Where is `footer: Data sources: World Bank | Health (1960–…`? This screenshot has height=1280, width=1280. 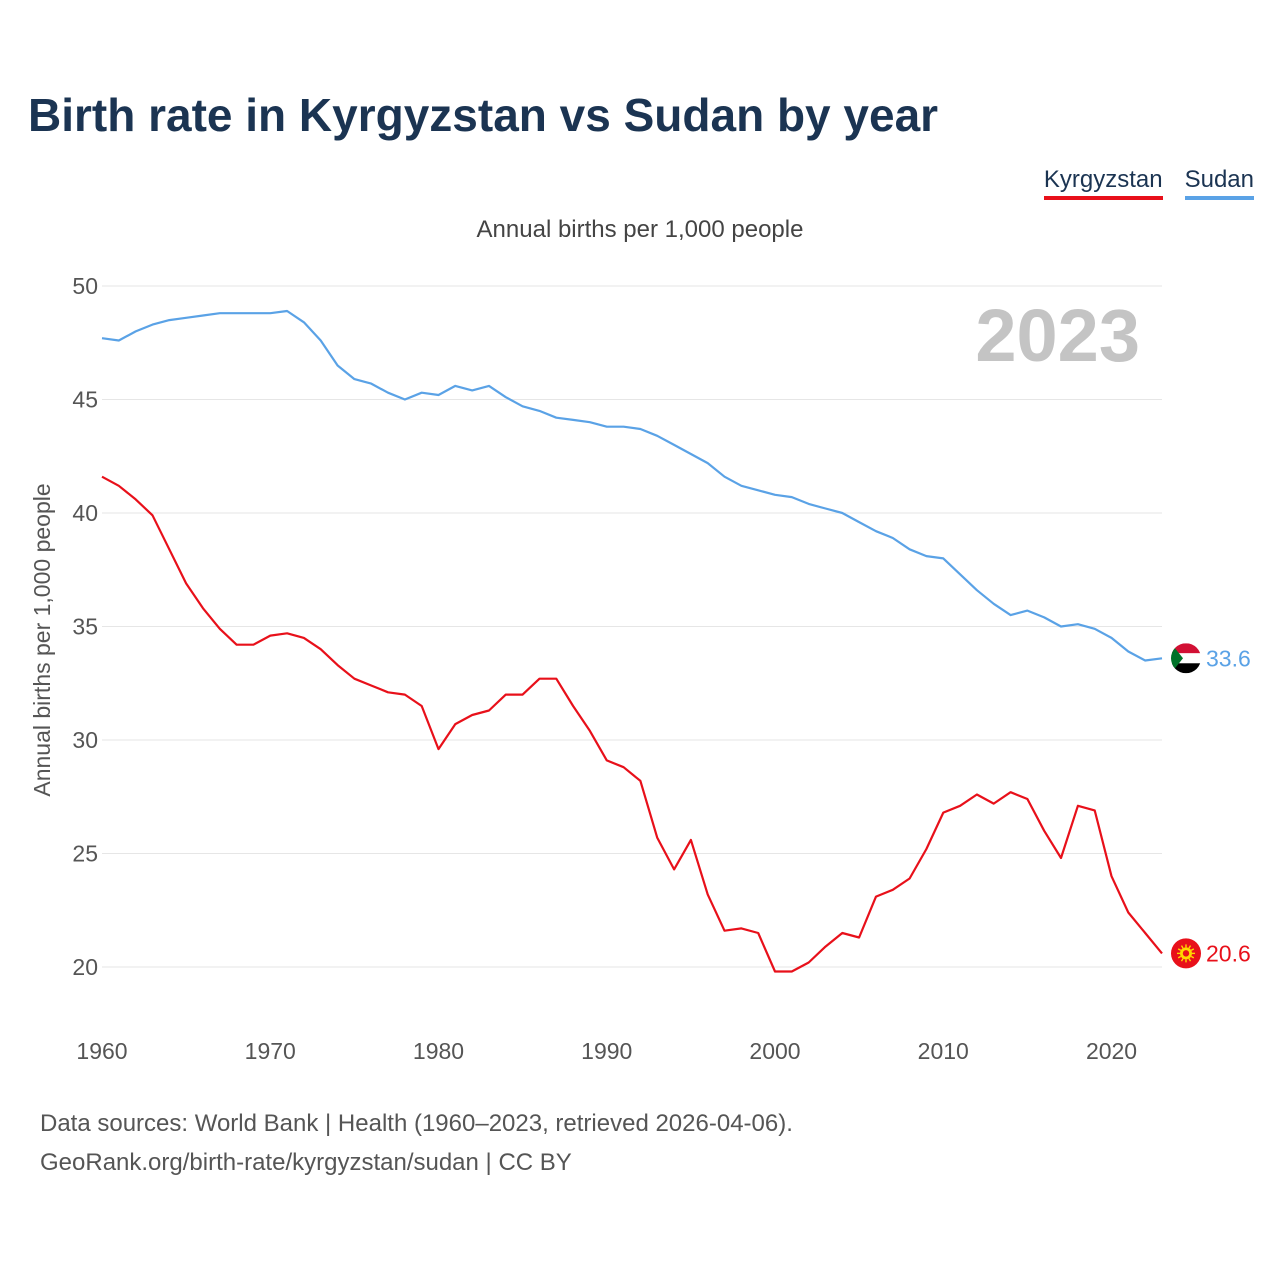 footer: Data sources: World Bank | Health (1960–… is located at coordinates (416, 1143).